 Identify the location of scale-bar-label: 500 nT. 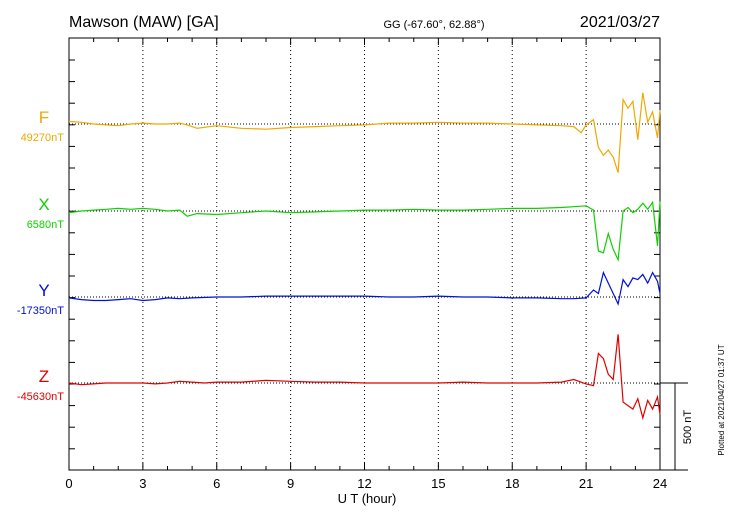
(688, 427).